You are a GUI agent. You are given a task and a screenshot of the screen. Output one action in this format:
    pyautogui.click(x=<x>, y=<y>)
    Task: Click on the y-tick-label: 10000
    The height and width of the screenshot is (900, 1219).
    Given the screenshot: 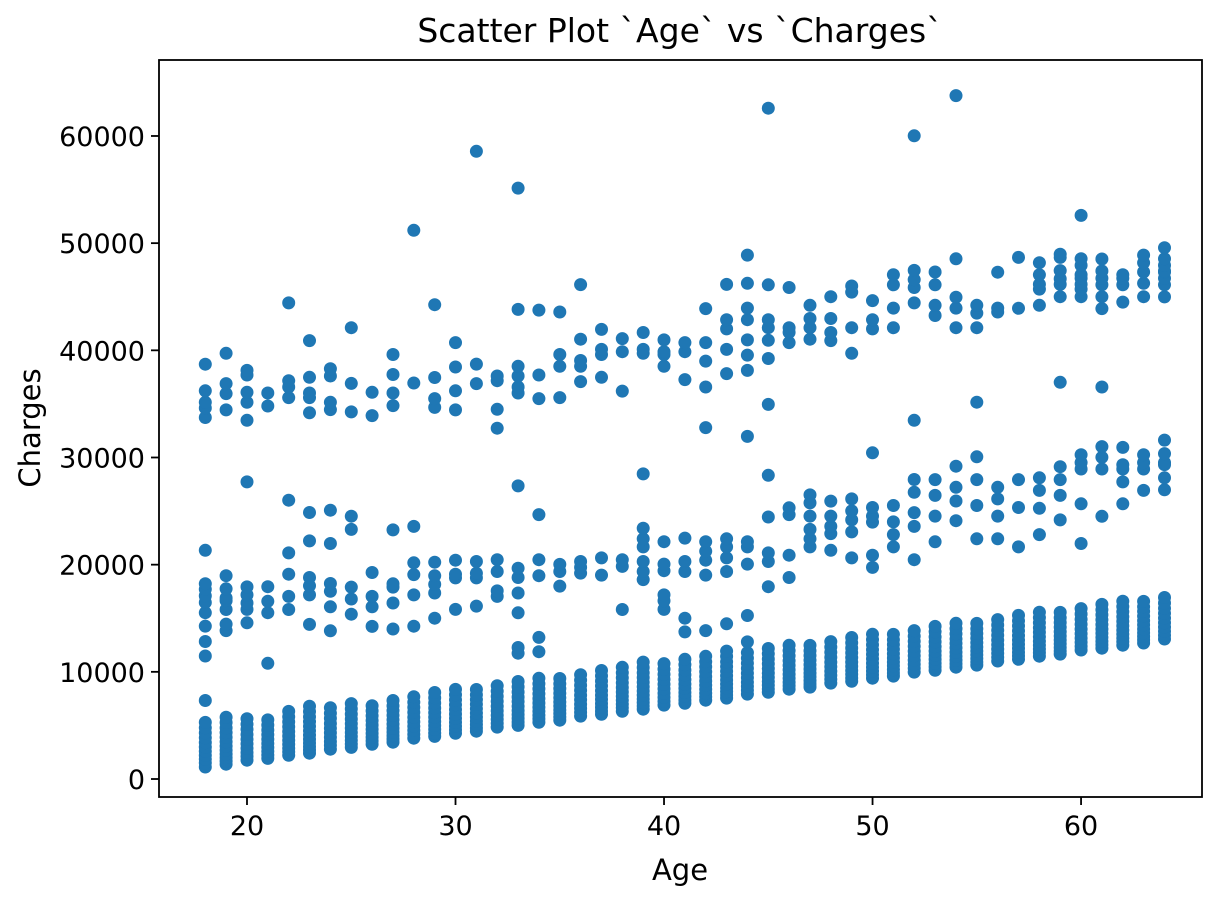 What is the action you would take?
    pyautogui.click(x=102, y=673)
    